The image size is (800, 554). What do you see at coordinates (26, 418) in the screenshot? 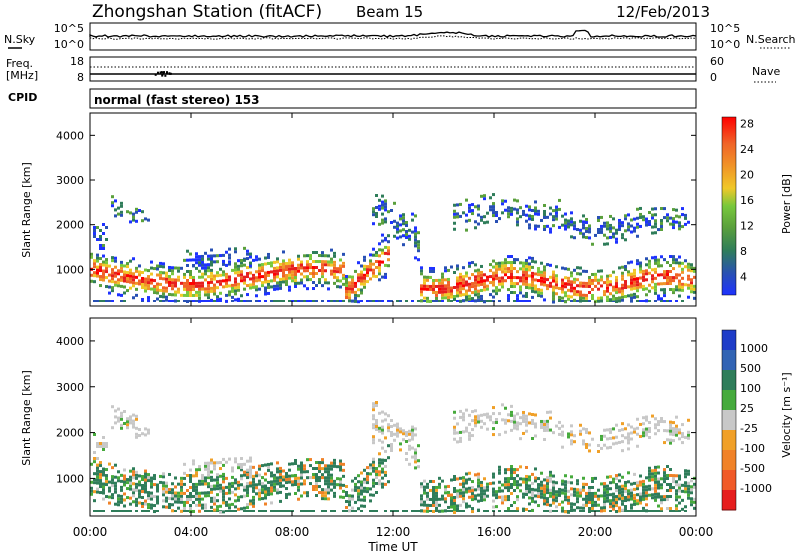
I see `velocity-y-axis-label: Slant Range [km]` at bounding box center [26, 418].